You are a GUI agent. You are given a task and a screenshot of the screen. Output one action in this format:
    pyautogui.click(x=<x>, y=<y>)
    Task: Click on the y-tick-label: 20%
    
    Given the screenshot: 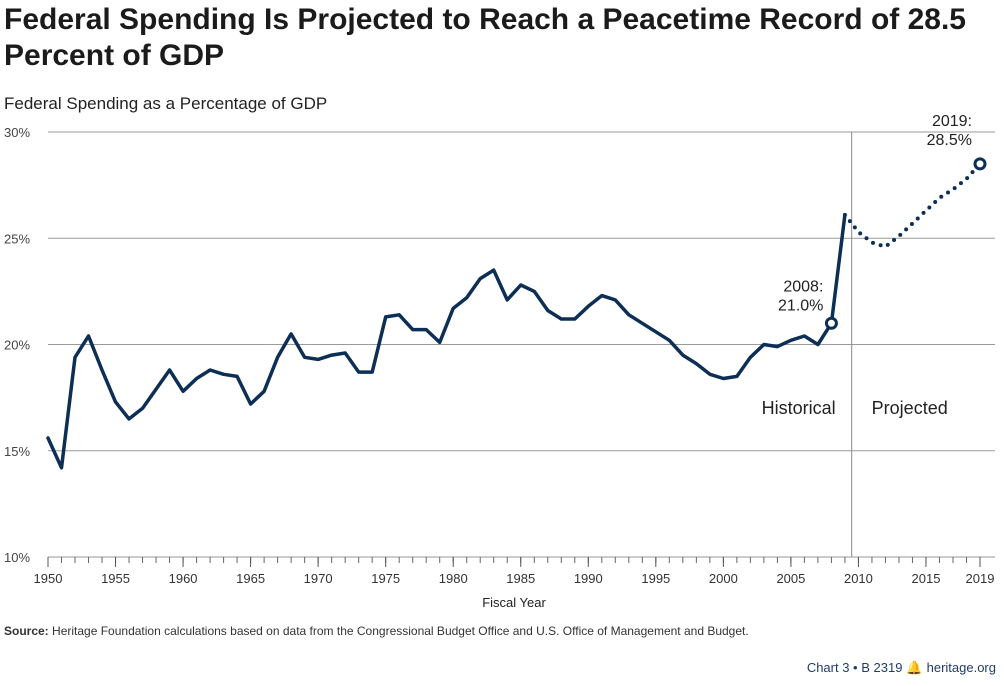 What is the action you would take?
    pyautogui.click(x=17, y=345)
    